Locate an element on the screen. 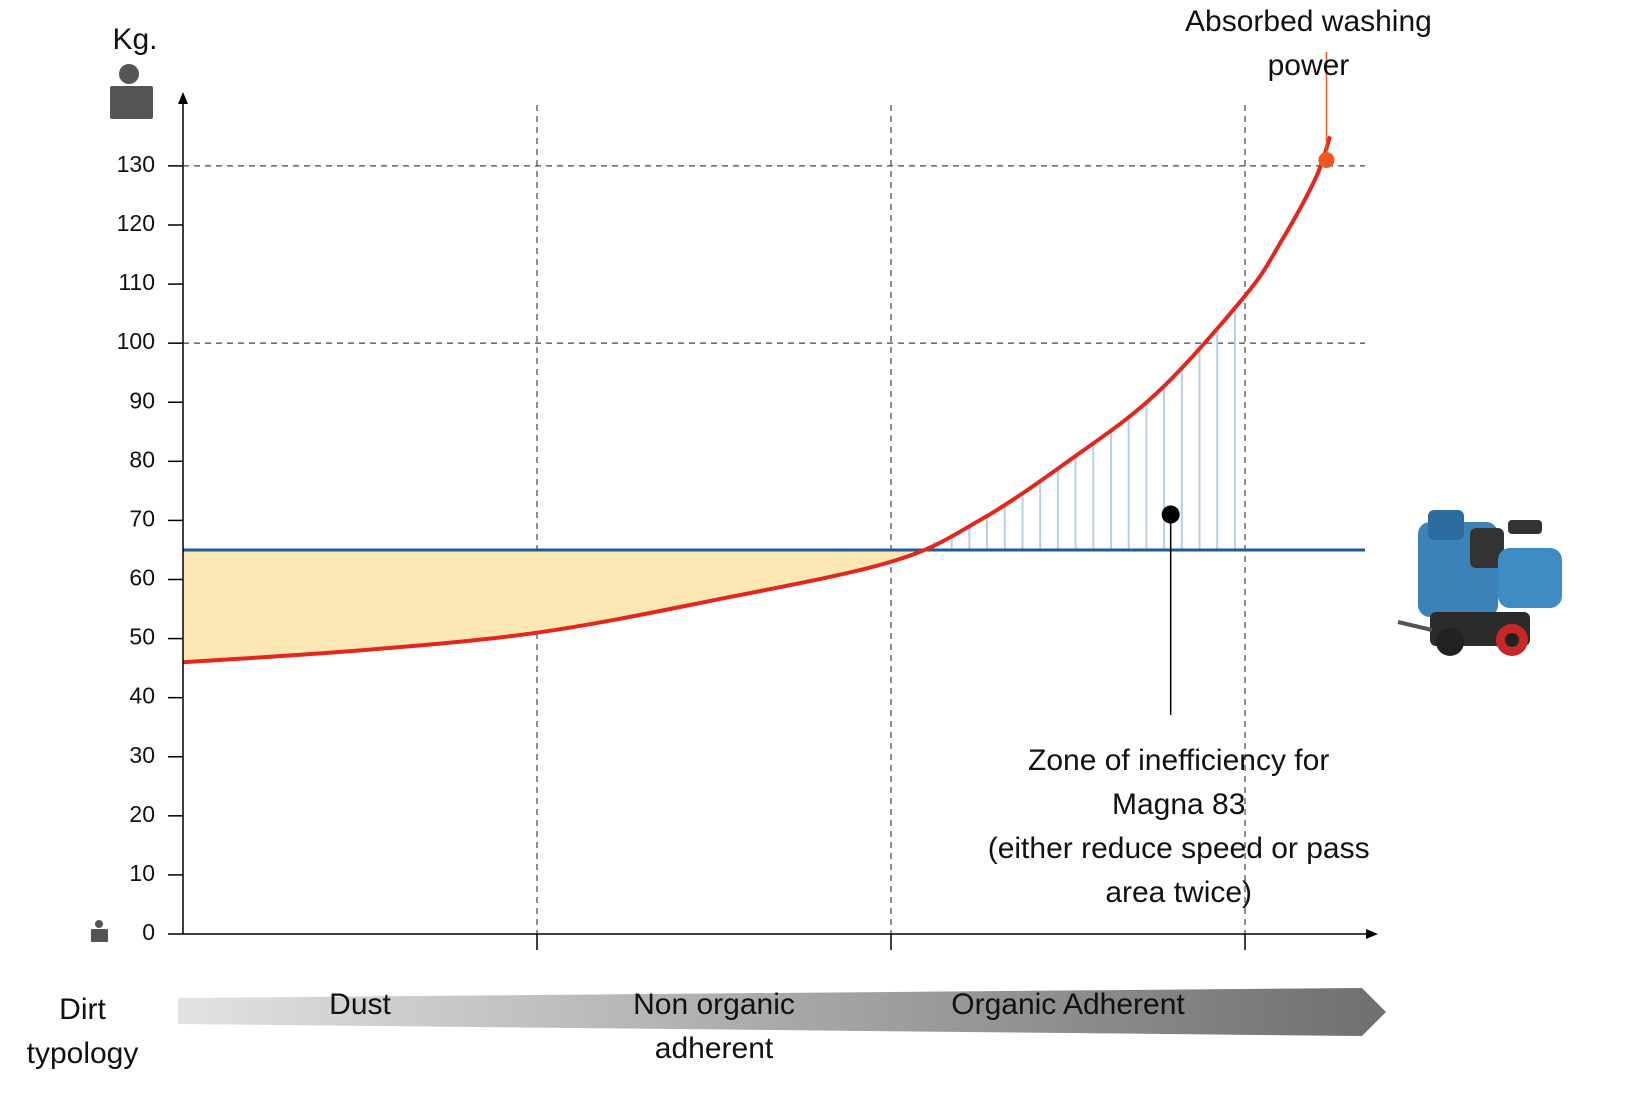 This screenshot has width=1630, height=1113. y-axis-arrow is located at coordinates (183, 98).